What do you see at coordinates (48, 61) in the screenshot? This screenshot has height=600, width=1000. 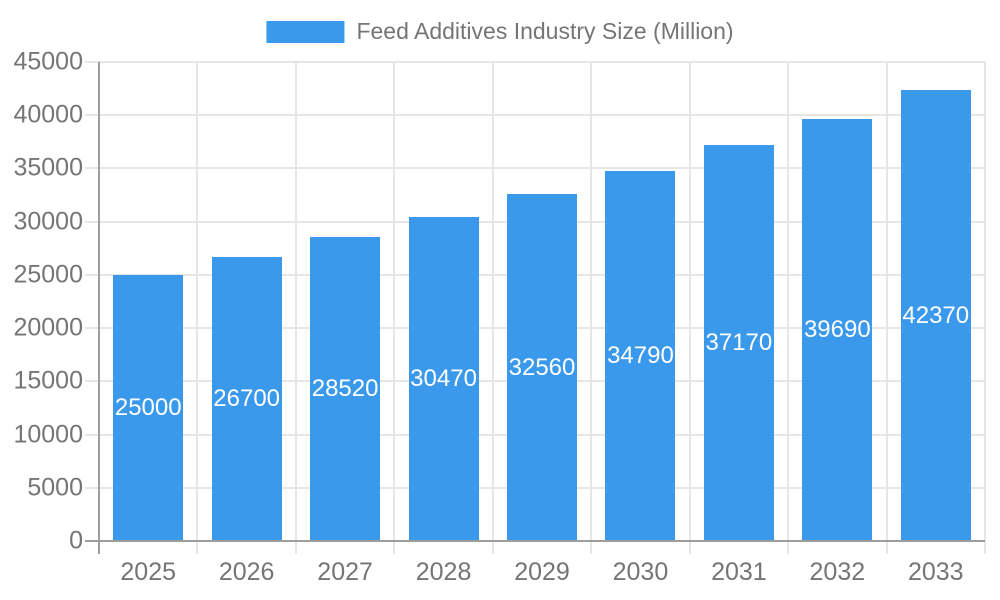 I see `y-tick-label: 45000` at bounding box center [48, 61].